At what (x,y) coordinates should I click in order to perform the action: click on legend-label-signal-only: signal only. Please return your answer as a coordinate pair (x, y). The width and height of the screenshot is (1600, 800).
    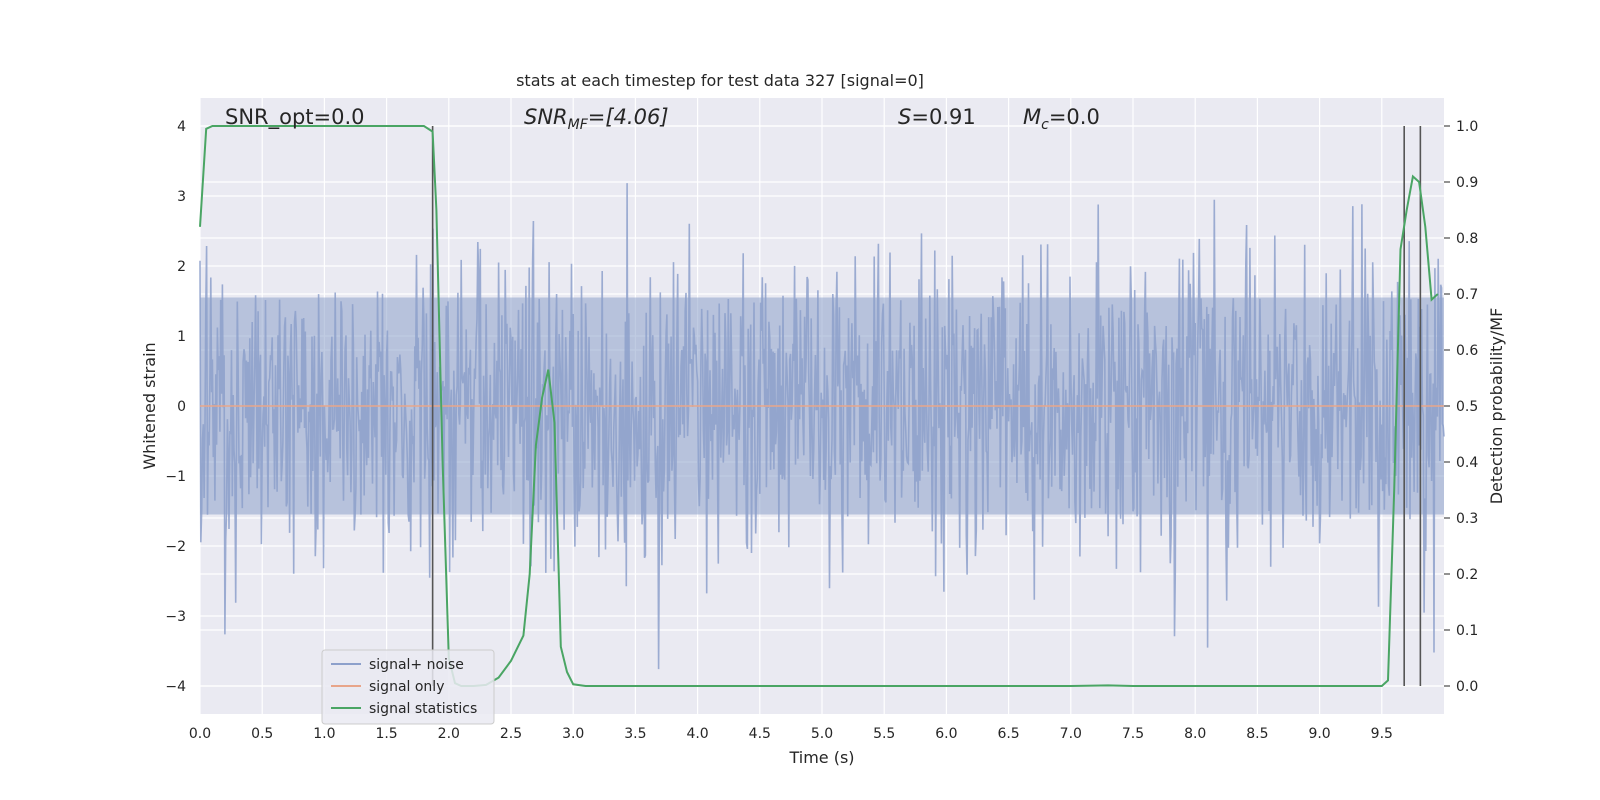
    Looking at the image, I should click on (406, 687).